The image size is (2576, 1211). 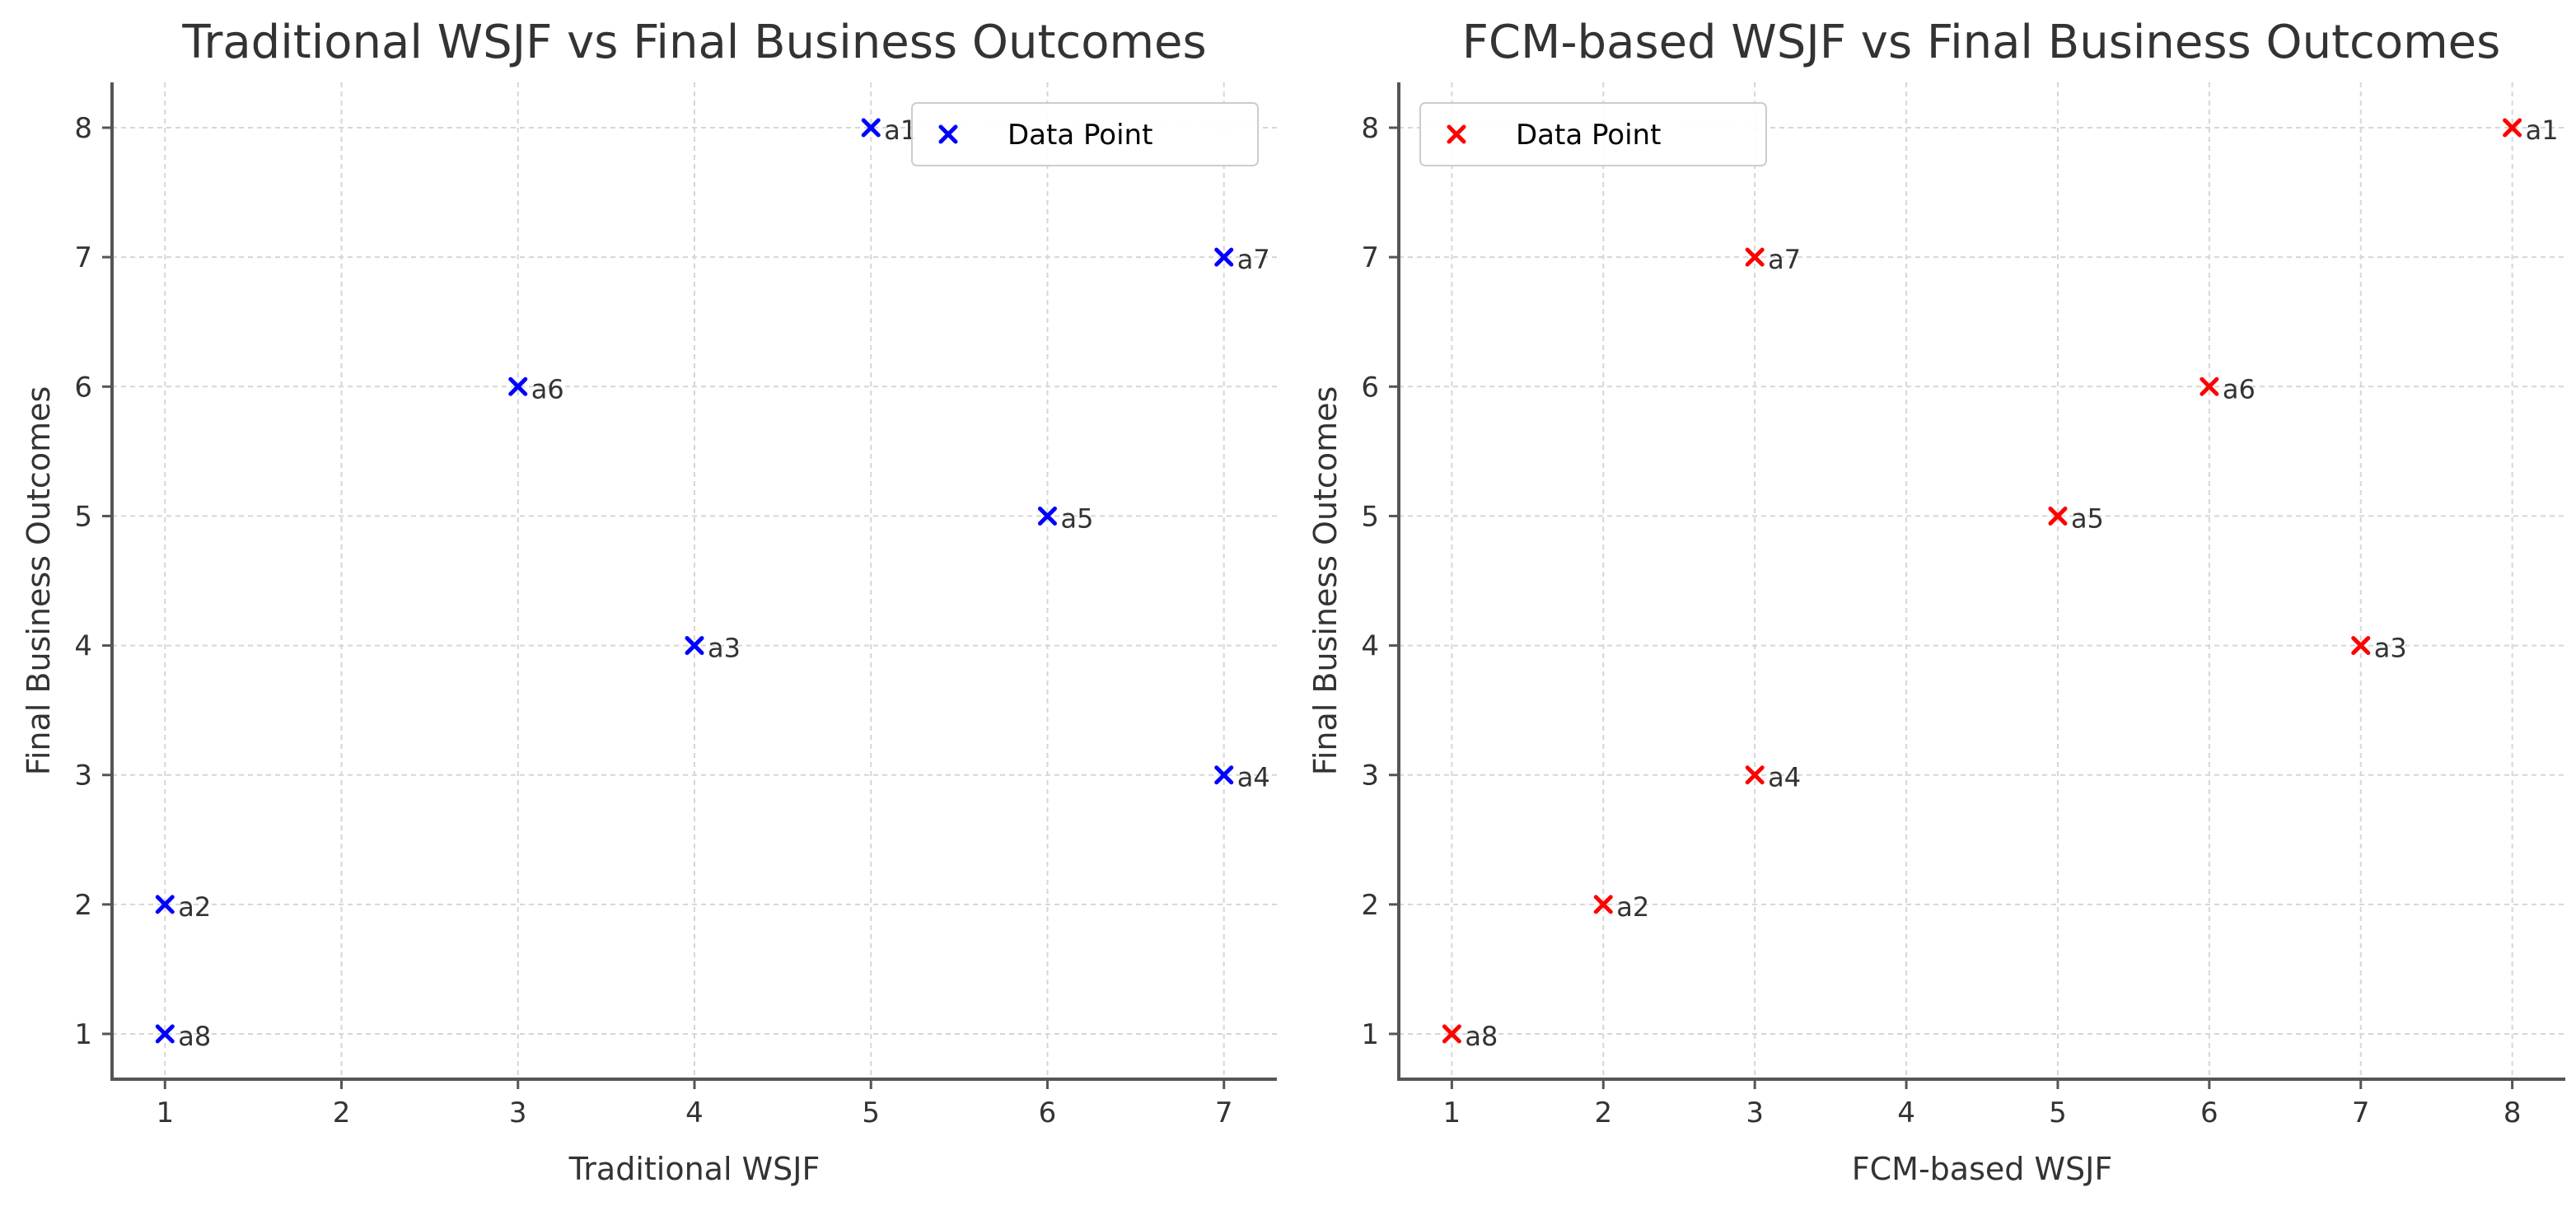 I want to click on x-axis-label: FCM-based WSJF, so click(x=1982, y=1169).